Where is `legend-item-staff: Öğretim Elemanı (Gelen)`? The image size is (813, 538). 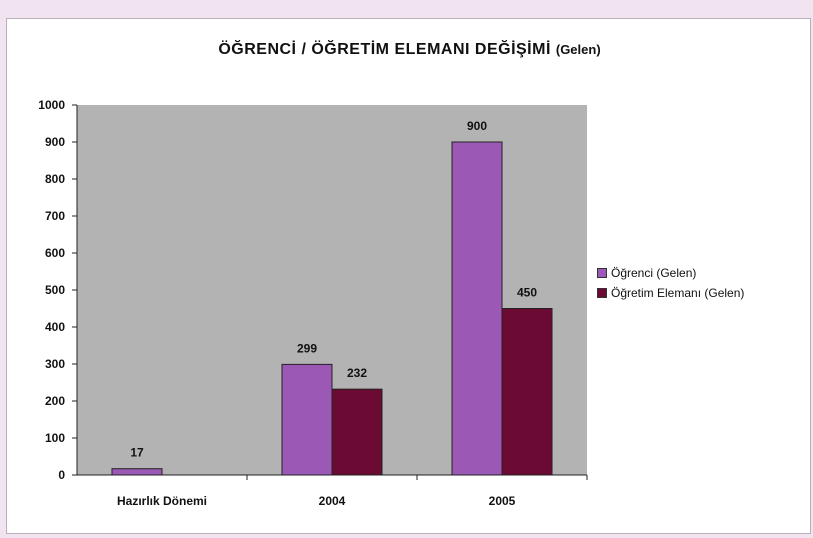
legend-item-staff: Öğretim Elemanı (Gelen) is located at coordinates (670, 293).